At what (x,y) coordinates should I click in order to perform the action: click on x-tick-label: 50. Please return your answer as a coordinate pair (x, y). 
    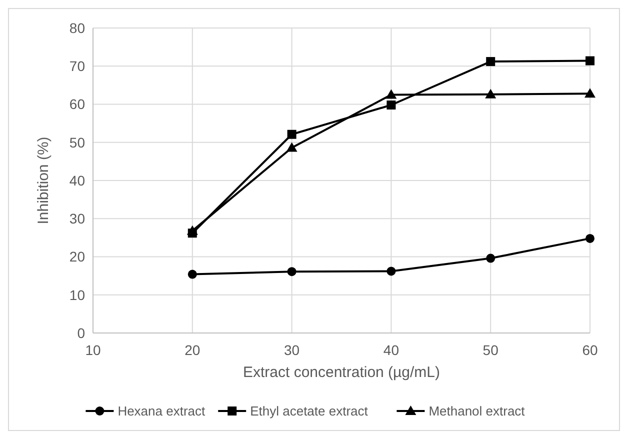
    Looking at the image, I should click on (490, 350).